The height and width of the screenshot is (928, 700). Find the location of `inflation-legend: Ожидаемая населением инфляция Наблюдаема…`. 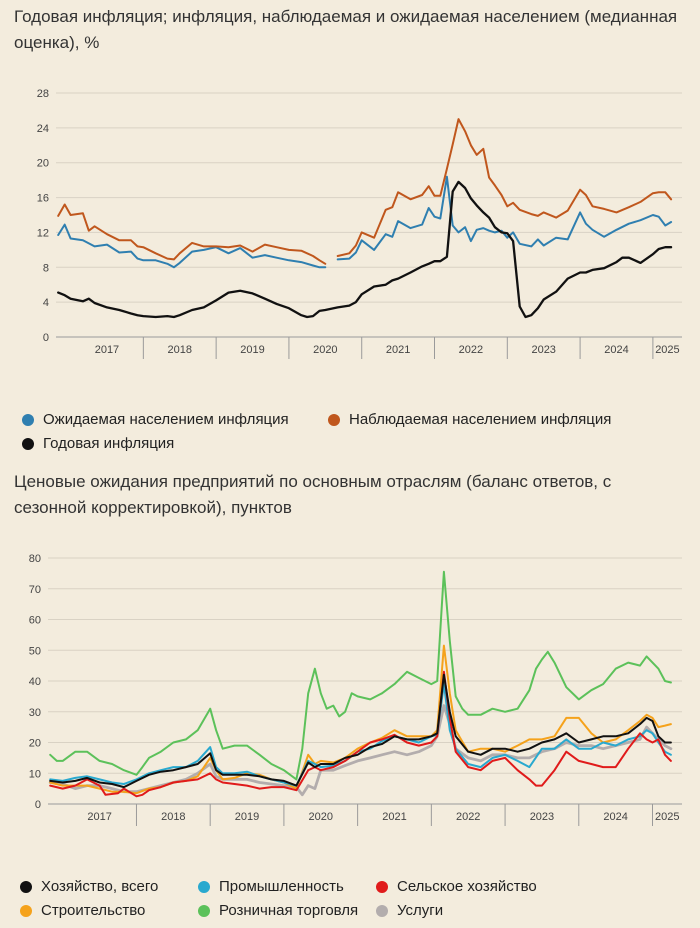

inflation-legend: Ожидаемая населением инфляция Наблюдаема… is located at coordinates (352, 434).